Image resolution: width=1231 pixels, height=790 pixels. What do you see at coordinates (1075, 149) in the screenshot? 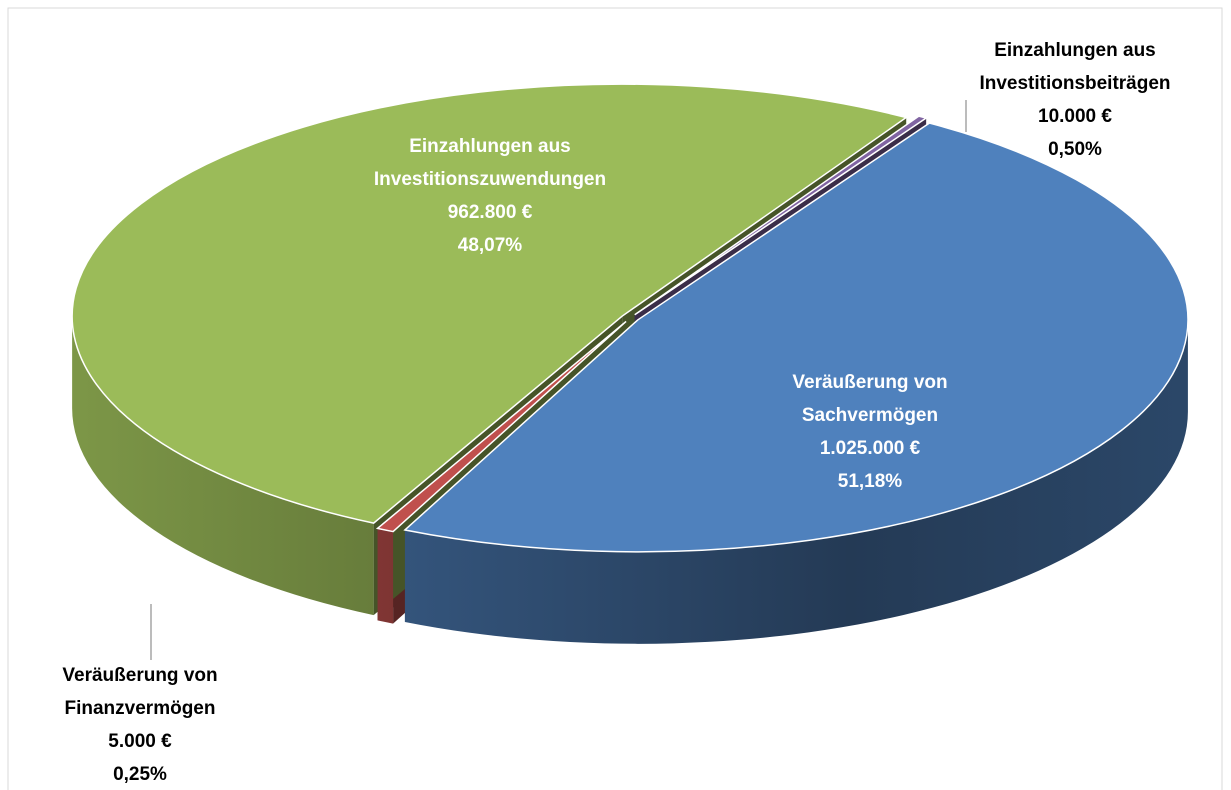
I see `percentage-label: 0,50%` at bounding box center [1075, 149].